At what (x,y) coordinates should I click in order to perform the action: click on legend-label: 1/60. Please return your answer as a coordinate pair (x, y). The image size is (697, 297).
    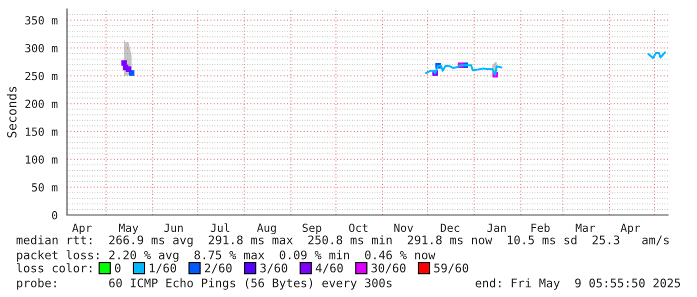
    Looking at the image, I should click on (163, 269).